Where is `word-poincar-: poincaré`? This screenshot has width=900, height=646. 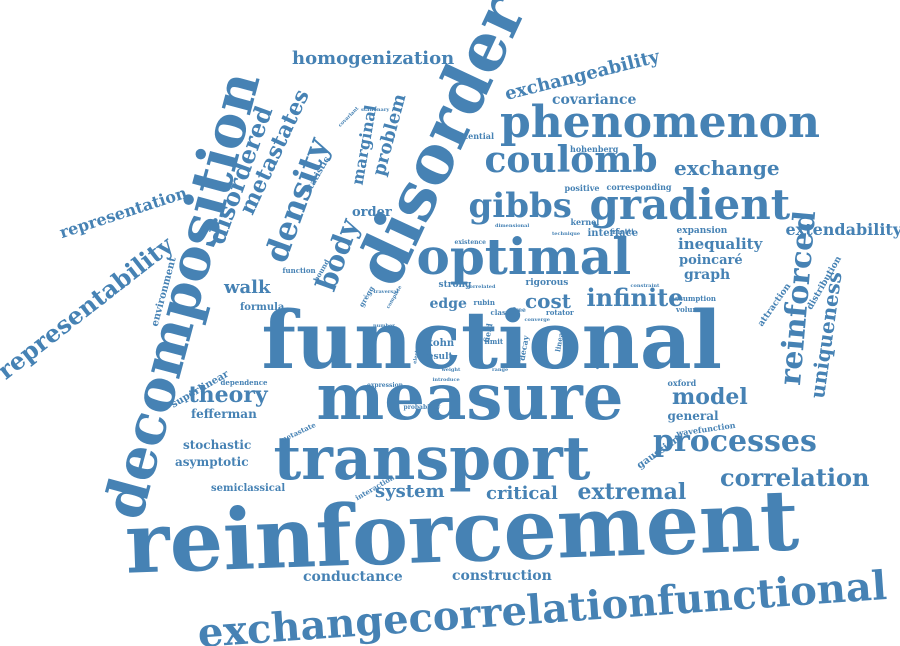 word-poincar-: poincaré is located at coordinates (711, 260).